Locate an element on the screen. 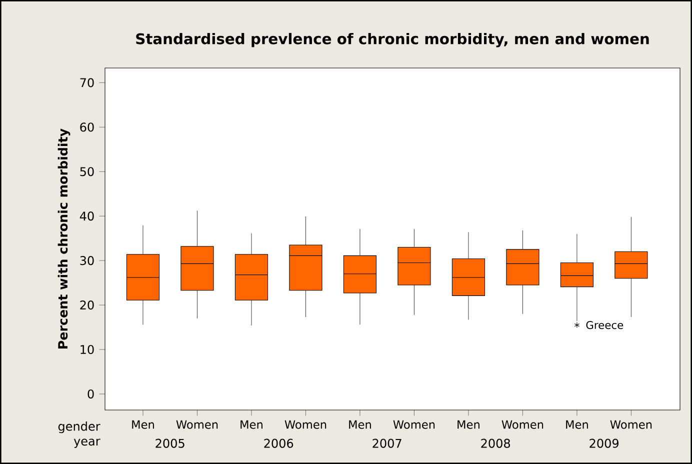 The height and width of the screenshot is (464, 692). text: 2009 is located at coordinates (604, 443).